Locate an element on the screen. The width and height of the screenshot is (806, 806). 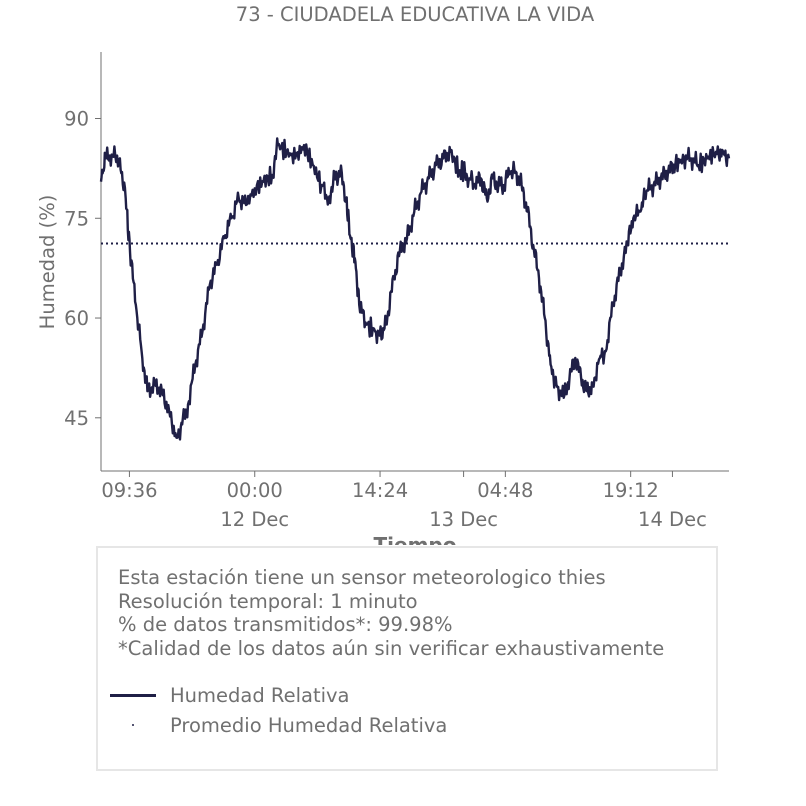
y-tick-label: 60 is located at coordinates (76, 318).